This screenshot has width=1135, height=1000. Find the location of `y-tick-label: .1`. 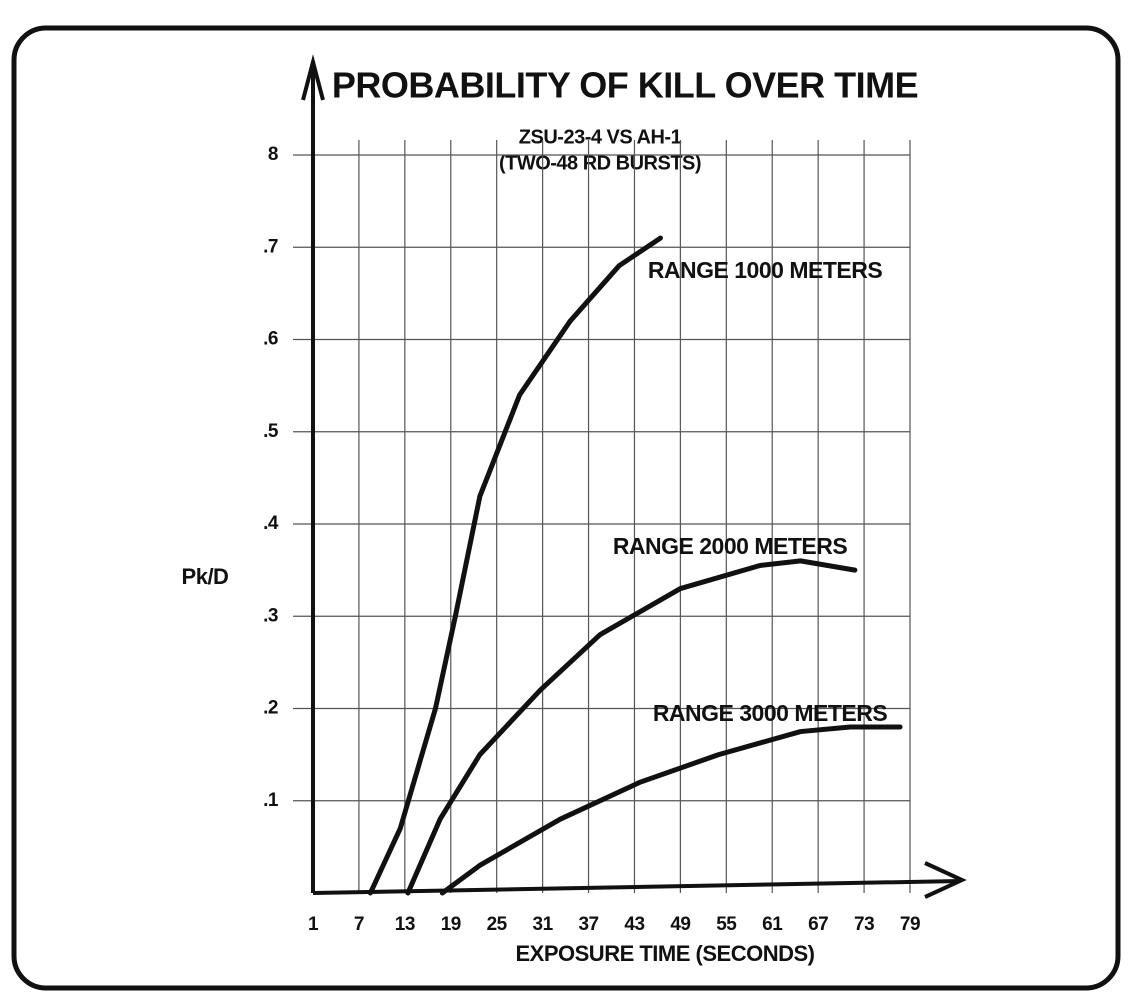

y-tick-label: .1 is located at coordinates (271, 800).